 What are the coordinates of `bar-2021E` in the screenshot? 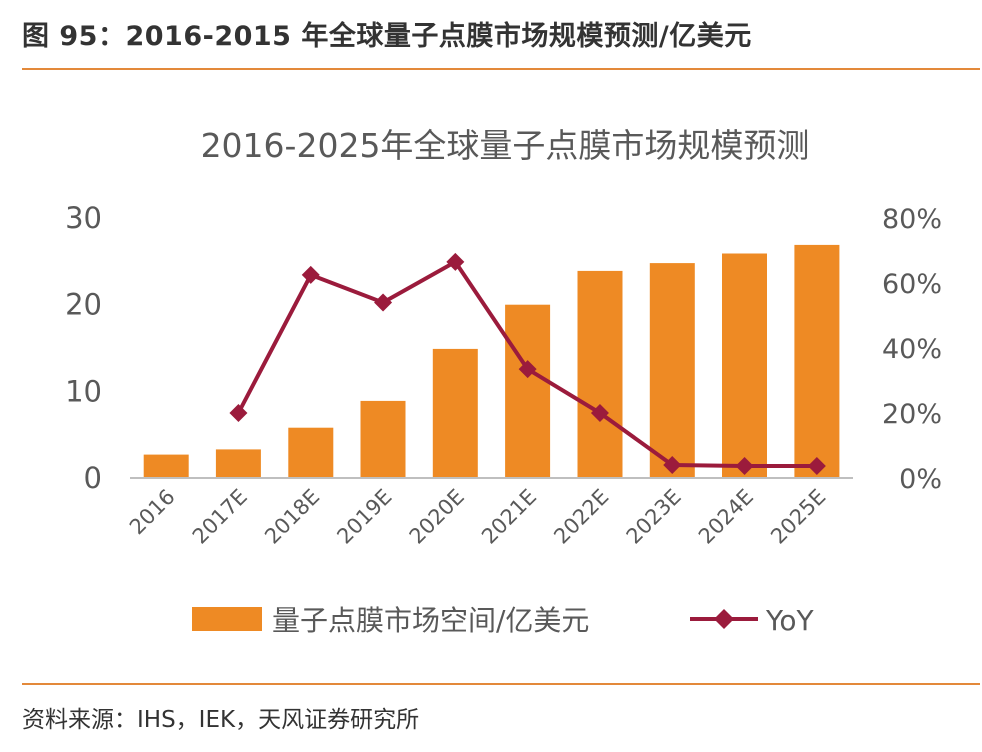 It's located at (528, 391).